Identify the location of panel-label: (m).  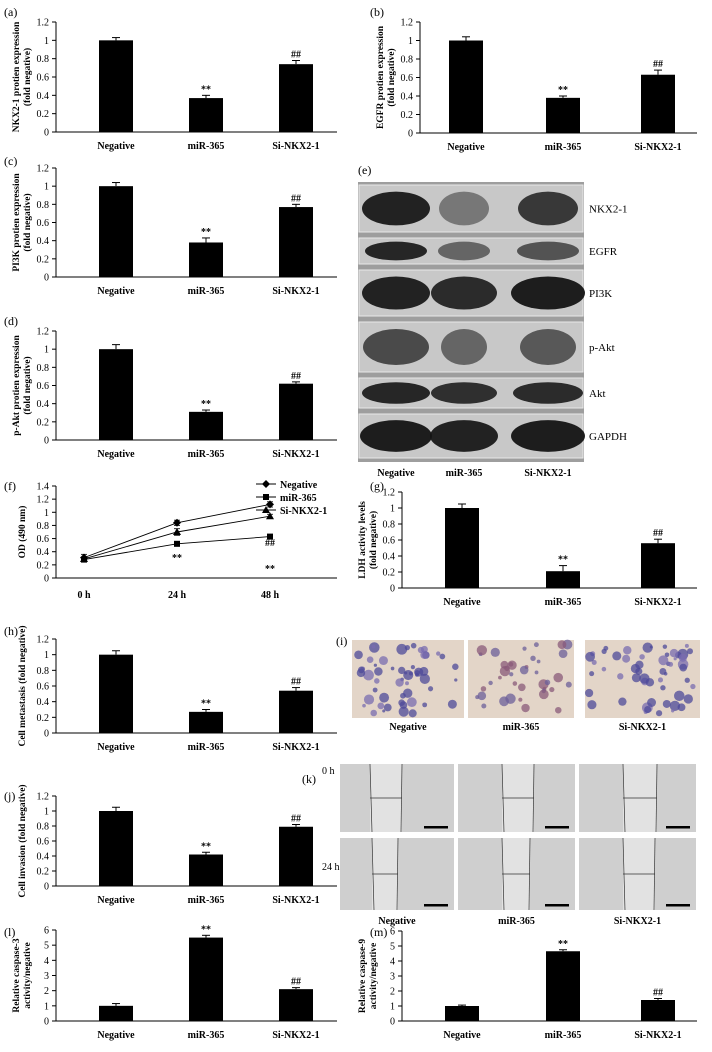
(378, 932).